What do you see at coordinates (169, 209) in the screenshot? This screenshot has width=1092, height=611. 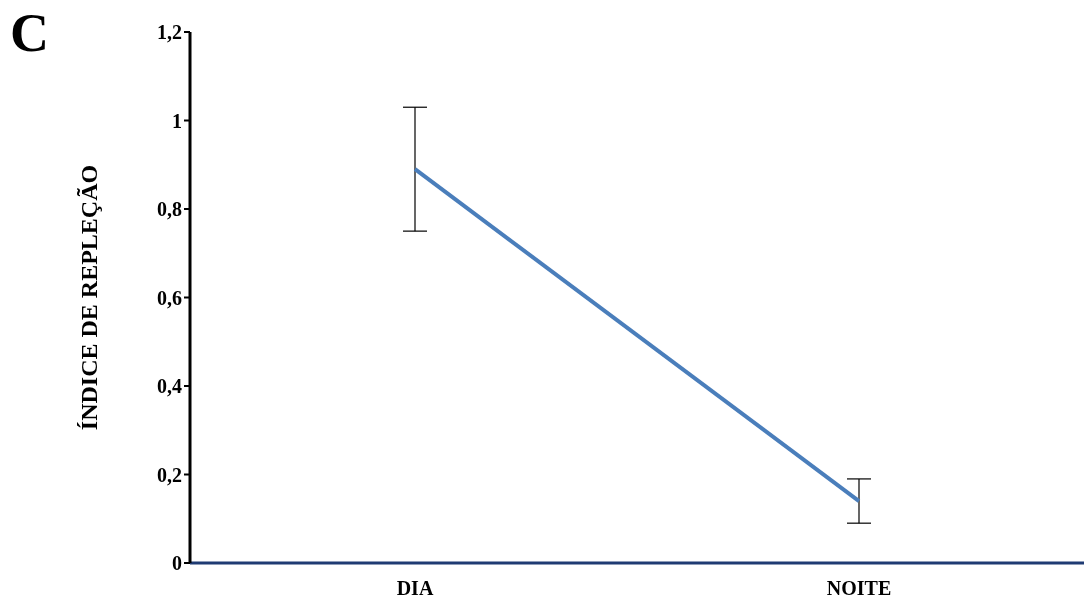 I see `y-tick-label: 0,8` at bounding box center [169, 209].